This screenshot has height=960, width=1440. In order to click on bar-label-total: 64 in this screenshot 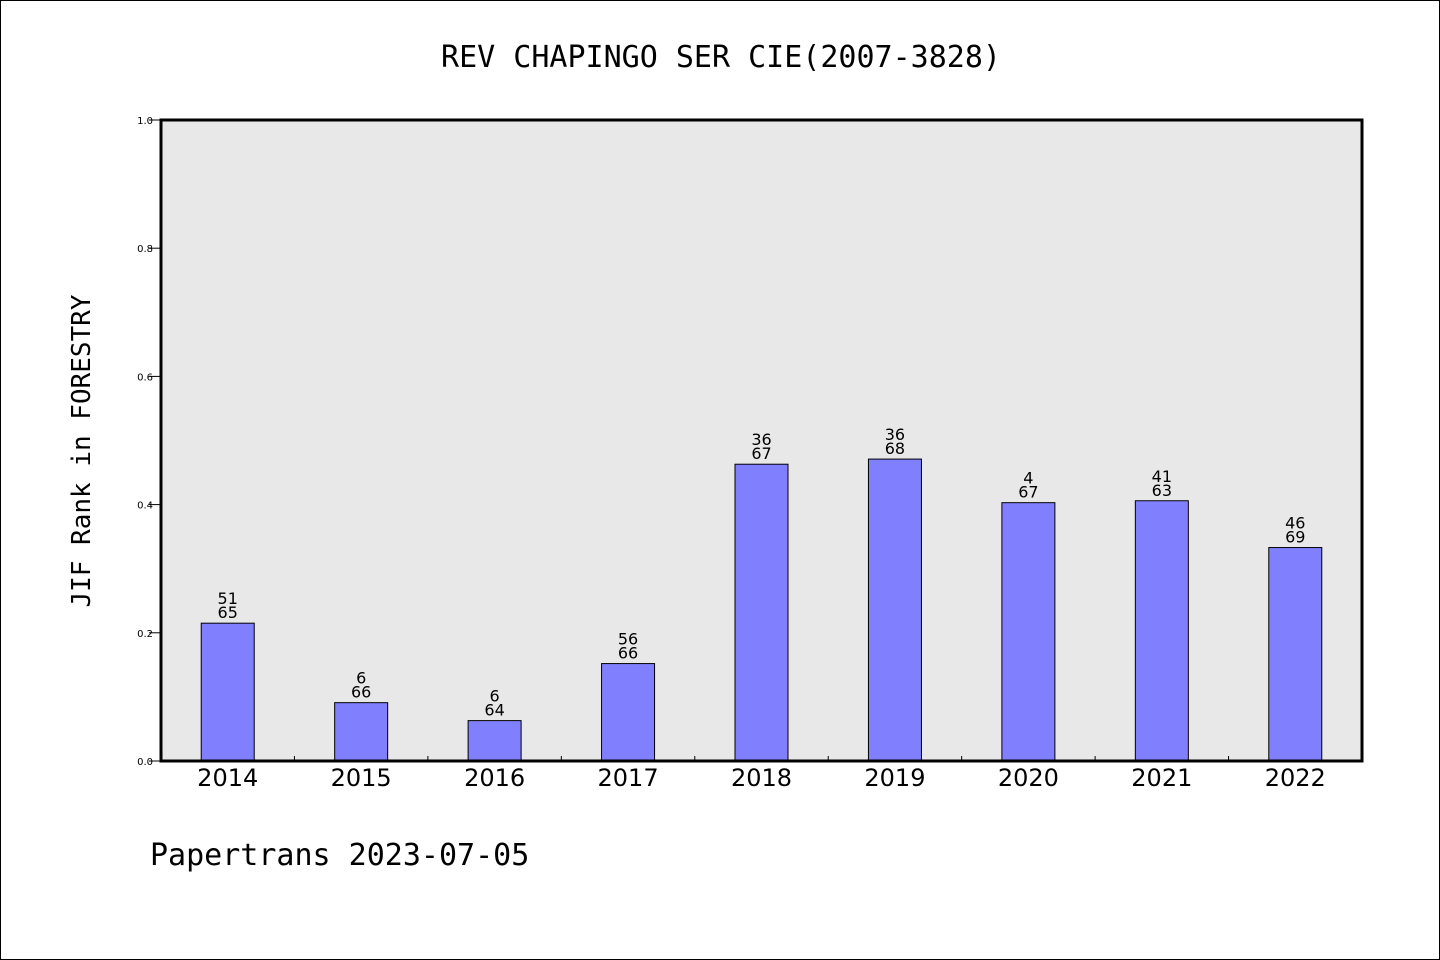, I will do `click(494, 710)`.